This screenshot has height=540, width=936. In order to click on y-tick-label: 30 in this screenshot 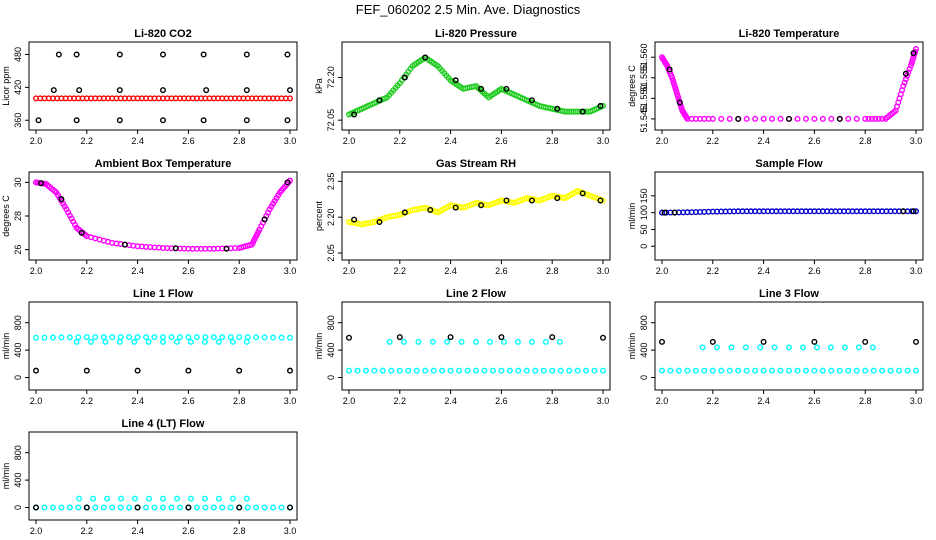, I will do `click(18, 182)`.